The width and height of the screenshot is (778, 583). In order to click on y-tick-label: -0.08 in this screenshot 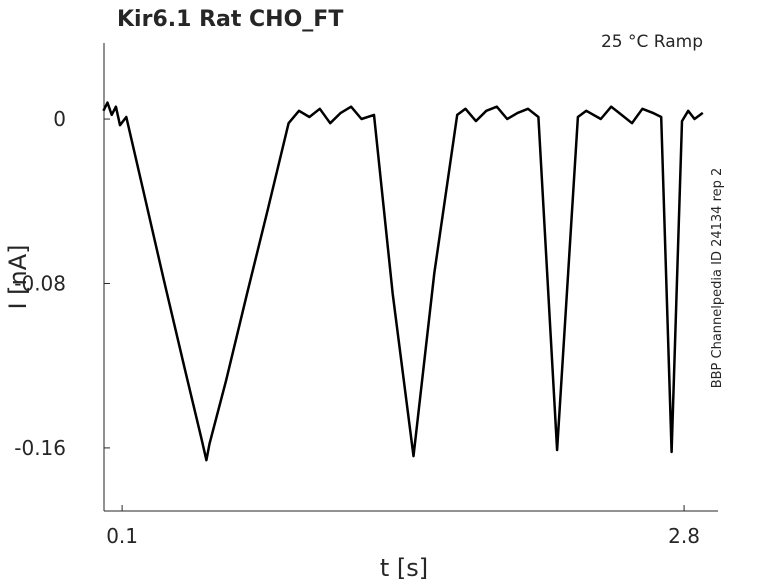, I will do `click(40, 283)`.